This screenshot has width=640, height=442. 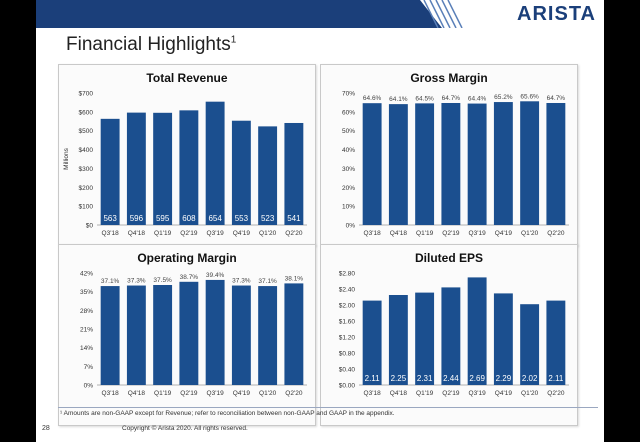 I want to click on y-tick-label: $100, so click(x=86, y=207).